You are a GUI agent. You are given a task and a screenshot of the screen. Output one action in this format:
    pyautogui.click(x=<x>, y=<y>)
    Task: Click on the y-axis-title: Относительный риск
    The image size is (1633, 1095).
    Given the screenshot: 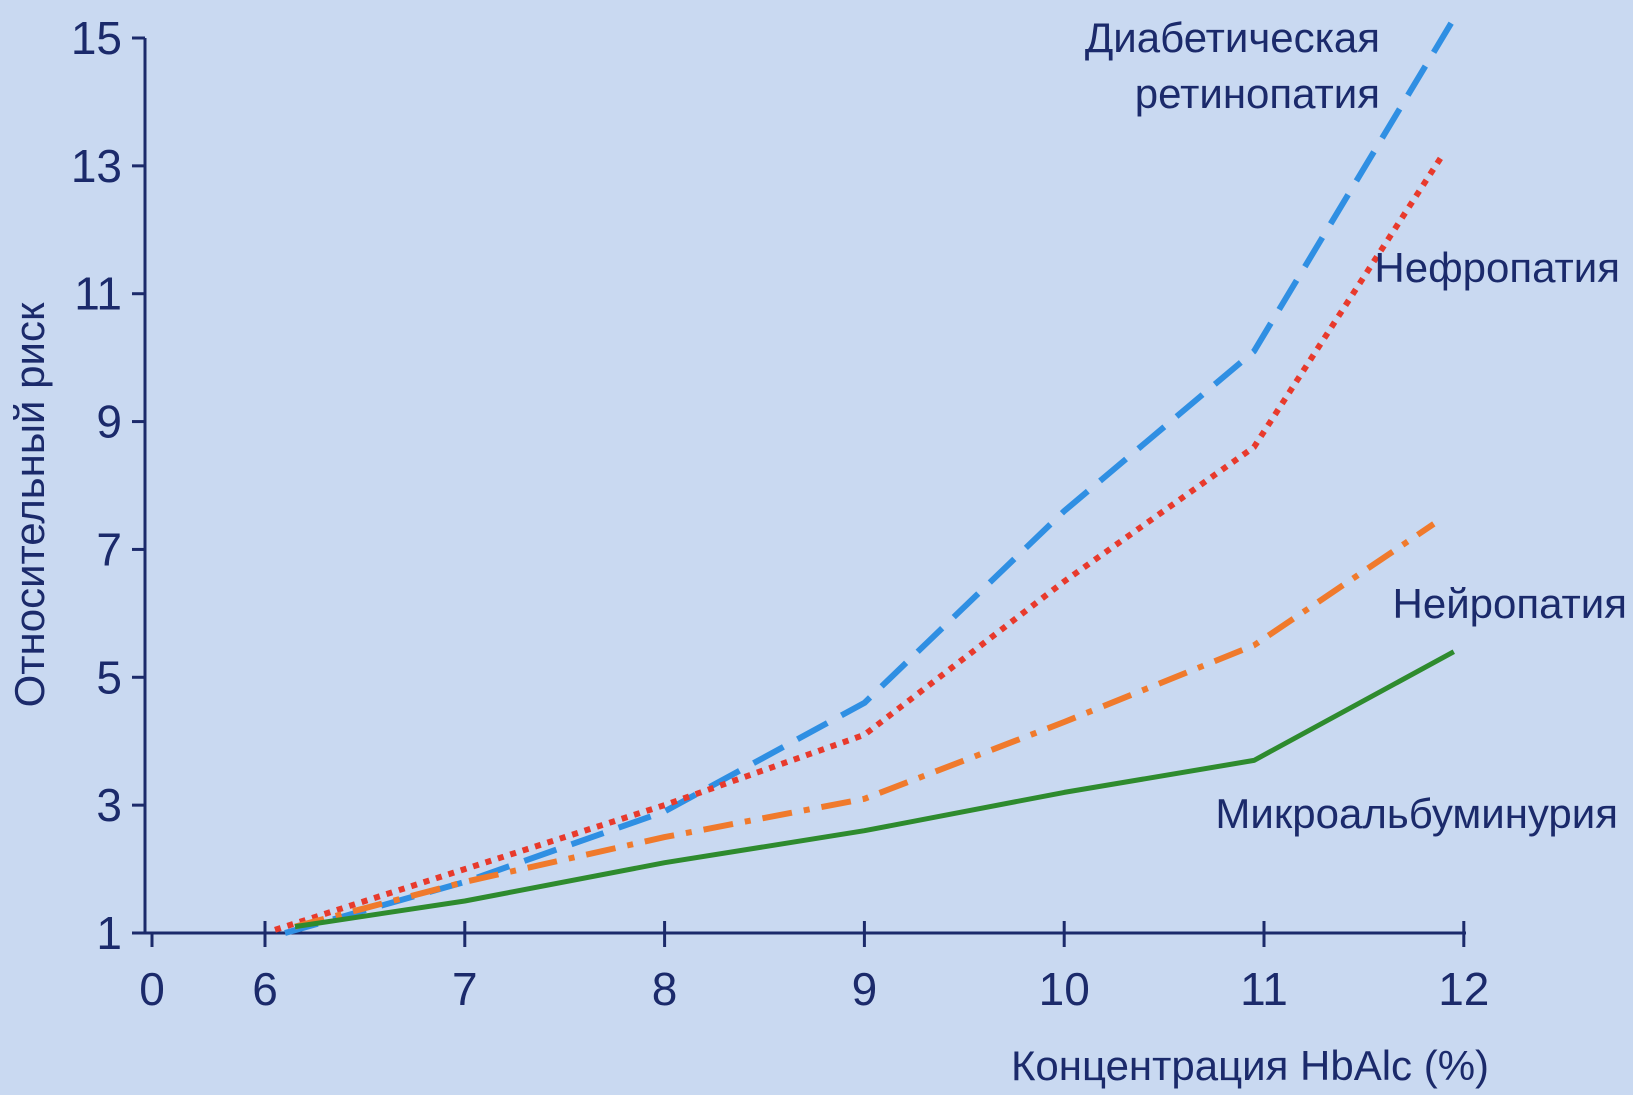 What is the action you would take?
    pyautogui.click(x=29, y=504)
    